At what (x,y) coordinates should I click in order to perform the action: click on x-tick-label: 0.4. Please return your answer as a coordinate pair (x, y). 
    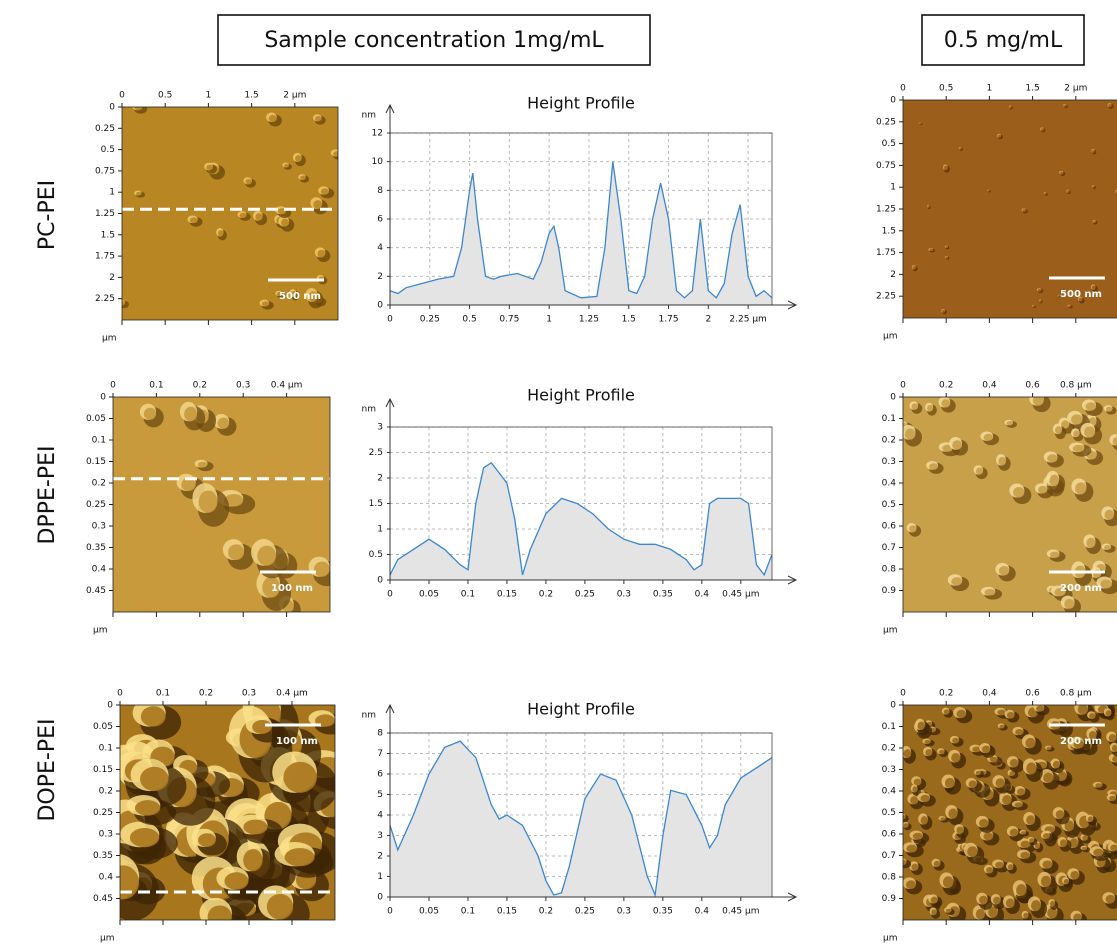
    Looking at the image, I should click on (702, 912).